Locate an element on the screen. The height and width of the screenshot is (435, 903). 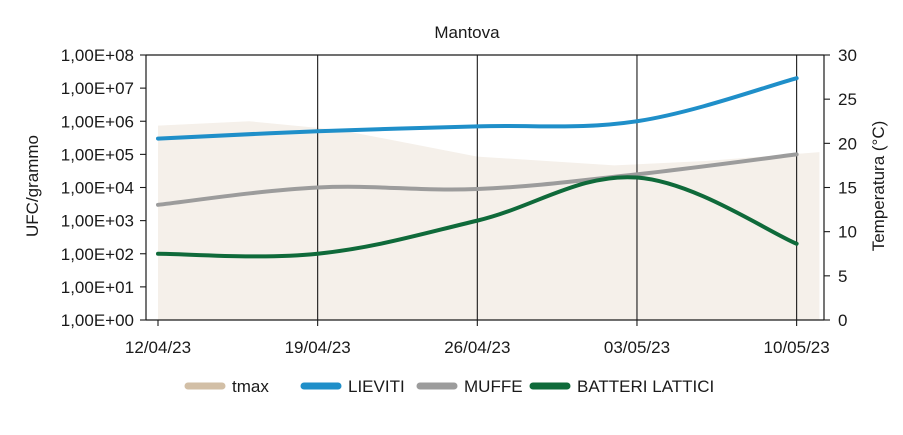
y-tick-label: 1,00E+07 is located at coordinates (97, 88).